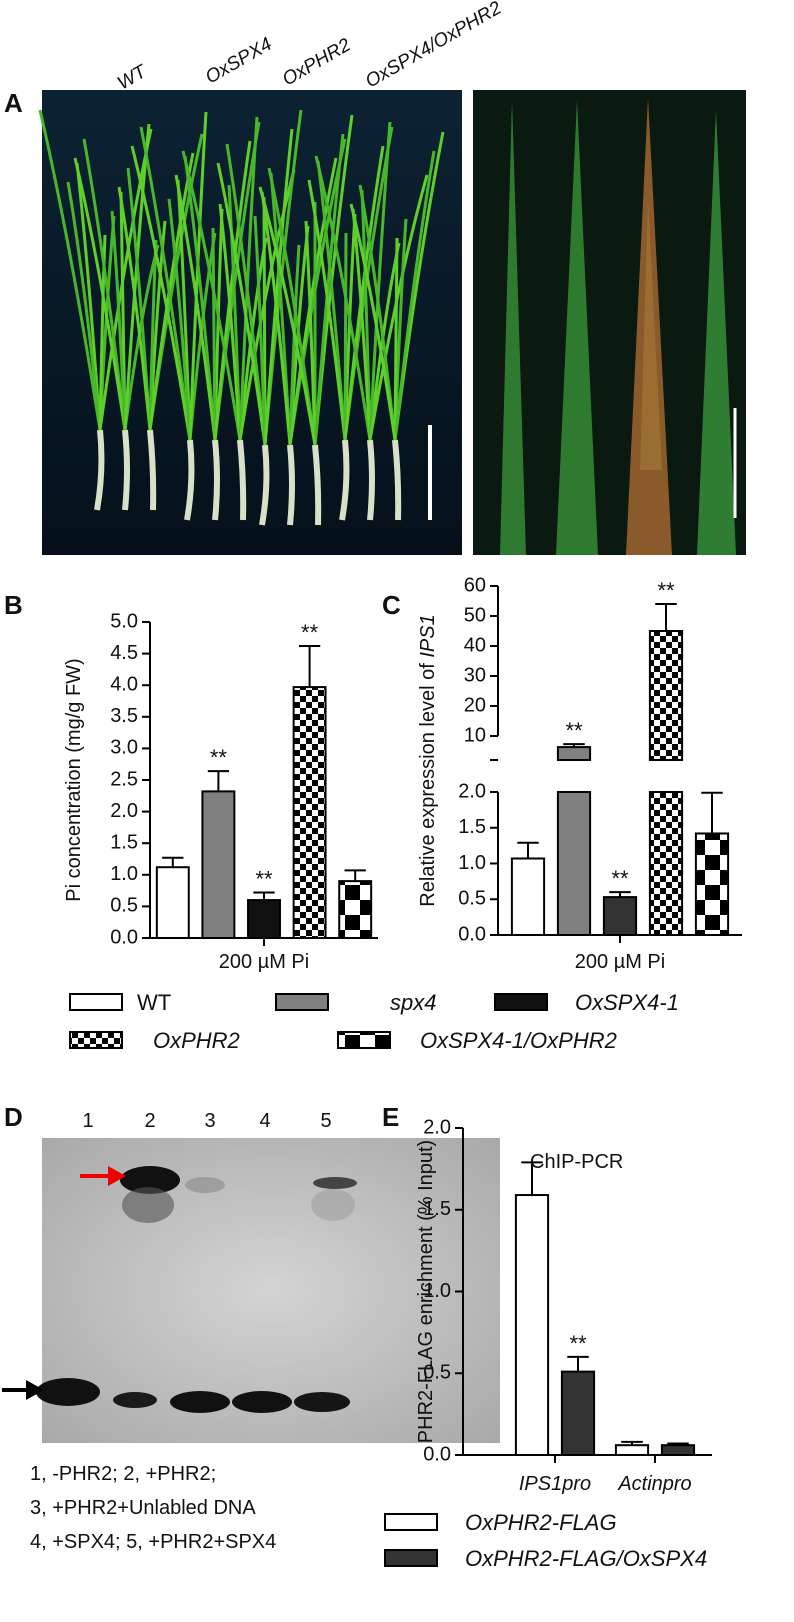 This screenshot has width=794, height=1622. What do you see at coordinates (196, 1040) in the screenshot?
I see `legend-label: OxPHR2` at bounding box center [196, 1040].